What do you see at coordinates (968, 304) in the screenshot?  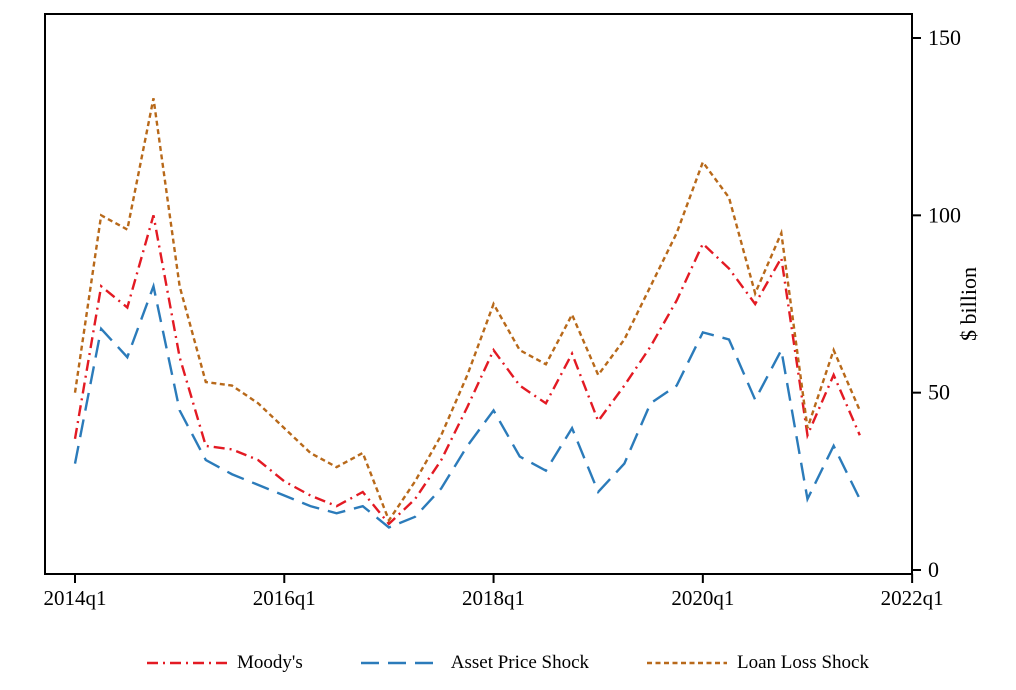 I see `y-axis-title: $ billion` at bounding box center [968, 304].